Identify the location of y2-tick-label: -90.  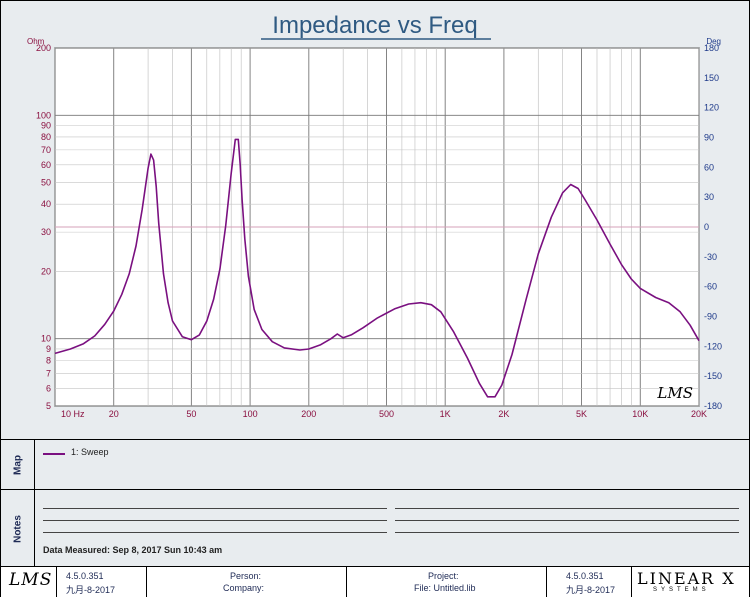
(710, 317).